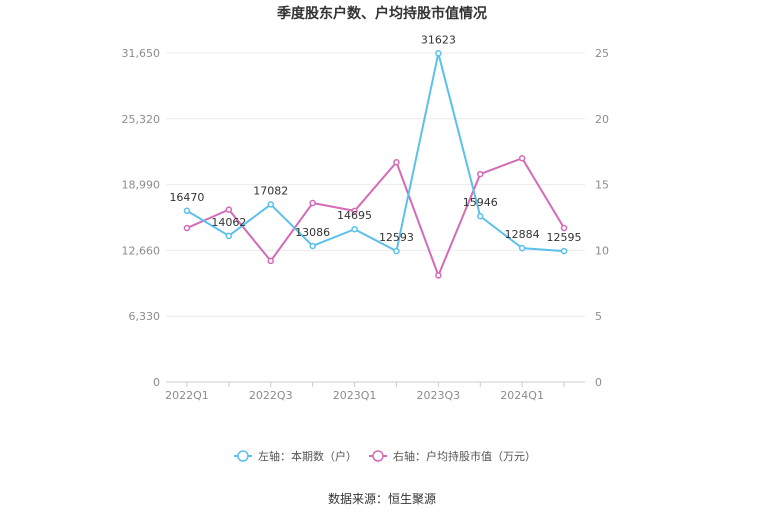 The image size is (765, 517). Describe the element at coordinates (602, 250) in the screenshot. I see `right-tick-label: 10` at that location.